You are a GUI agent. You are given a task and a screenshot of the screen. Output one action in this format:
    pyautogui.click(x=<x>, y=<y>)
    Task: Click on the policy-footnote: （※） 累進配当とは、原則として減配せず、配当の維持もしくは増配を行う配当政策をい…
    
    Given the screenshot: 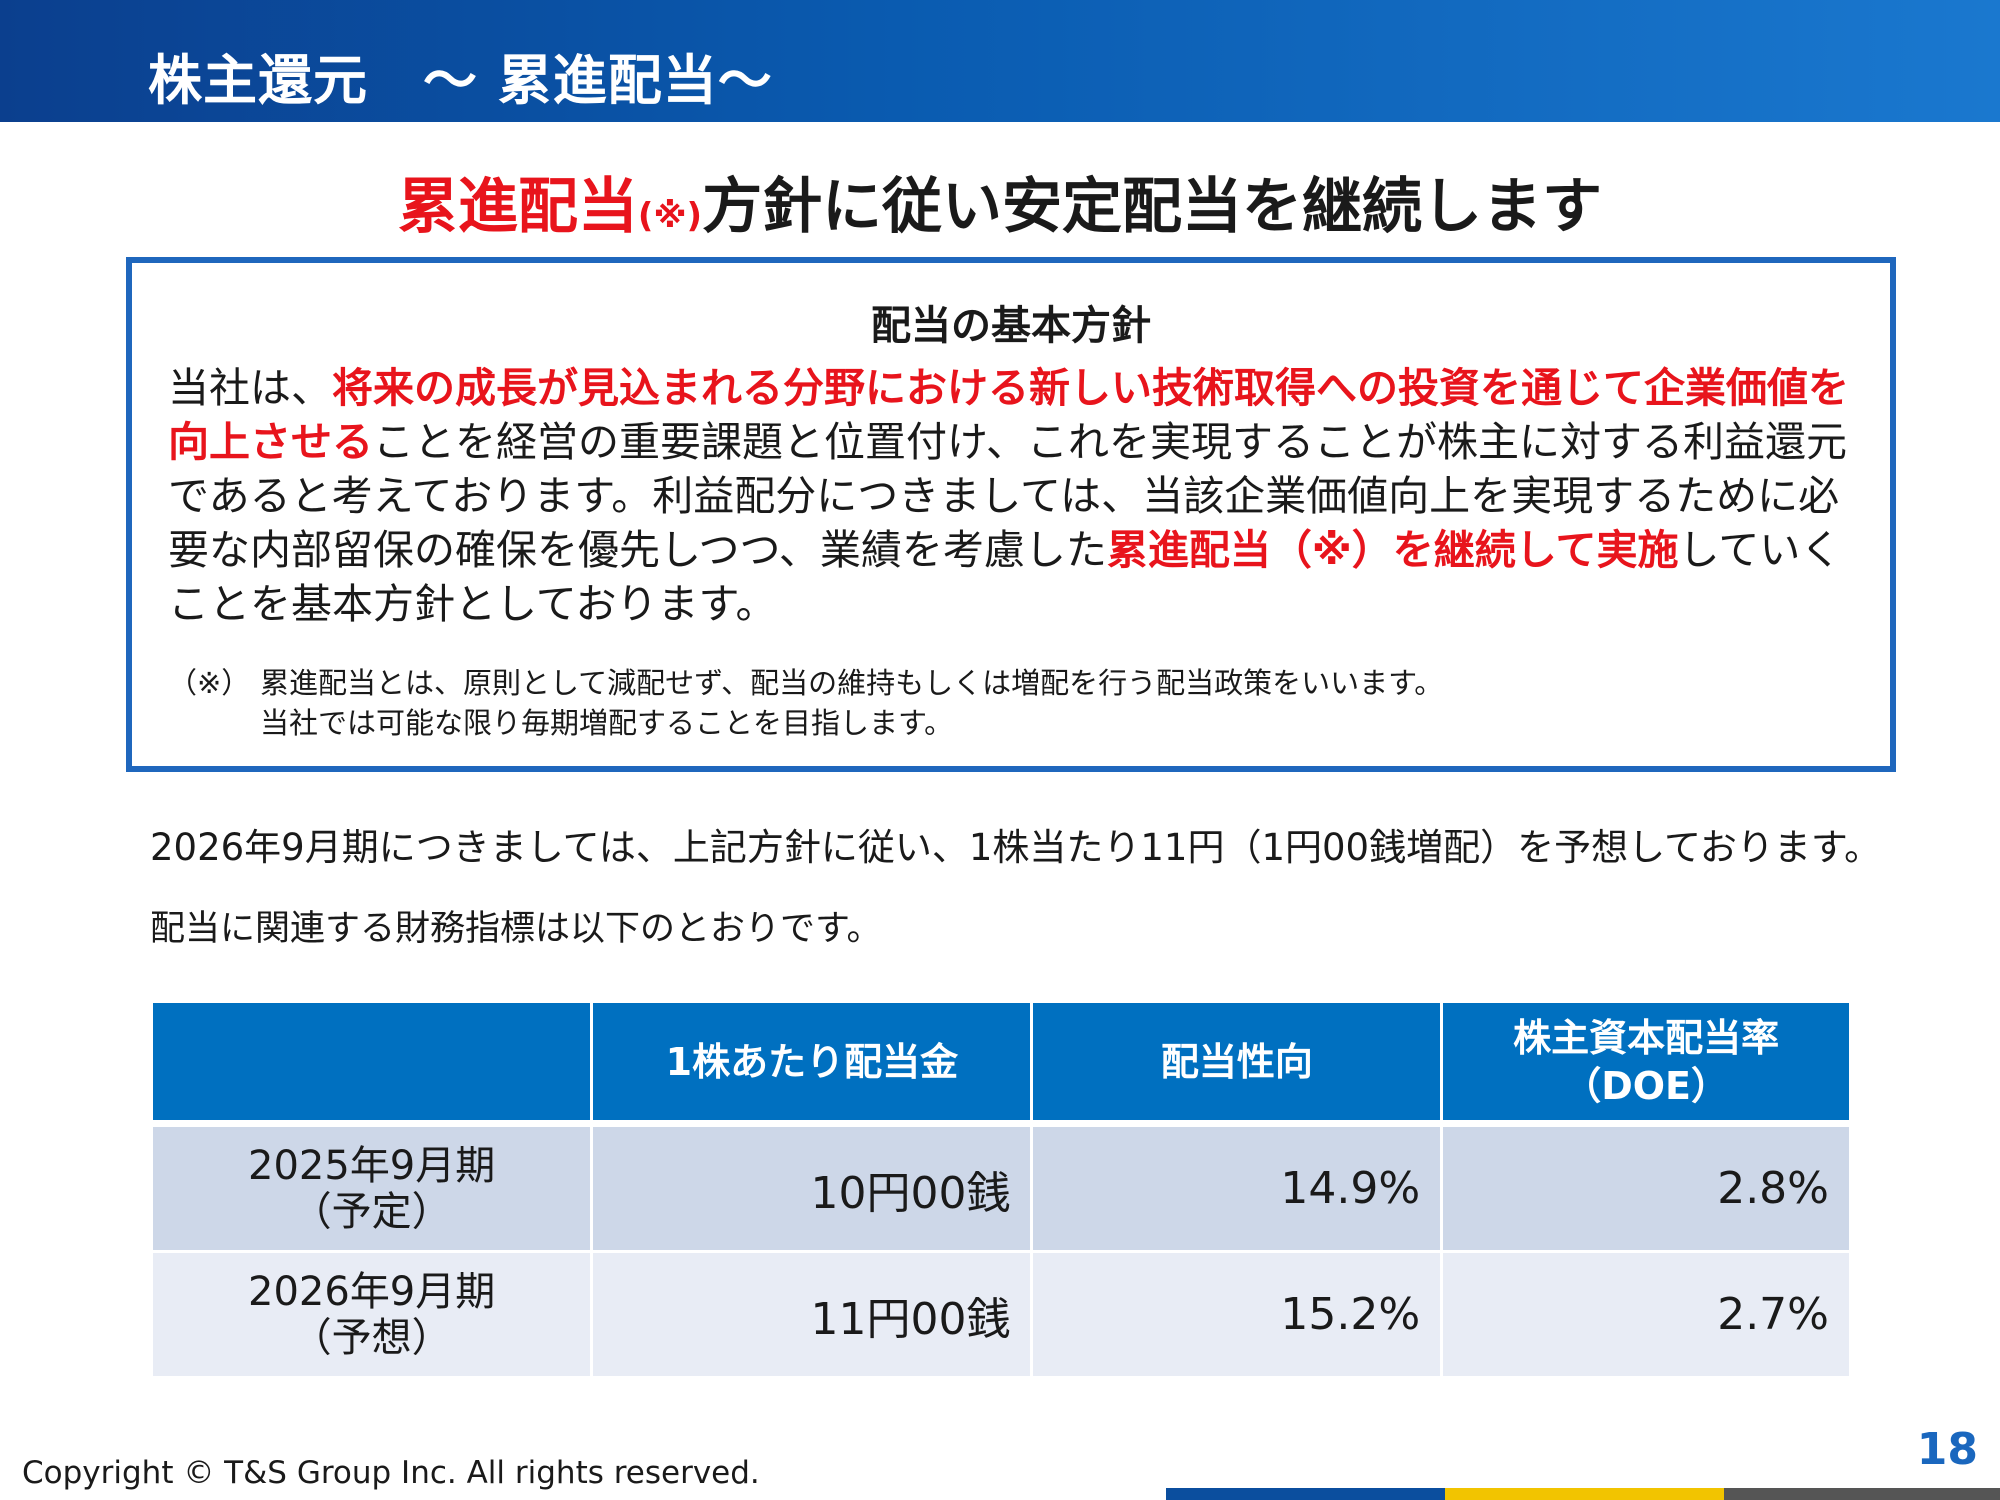 What is the action you would take?
    pyautogui.click(x=1018, y=703)
    